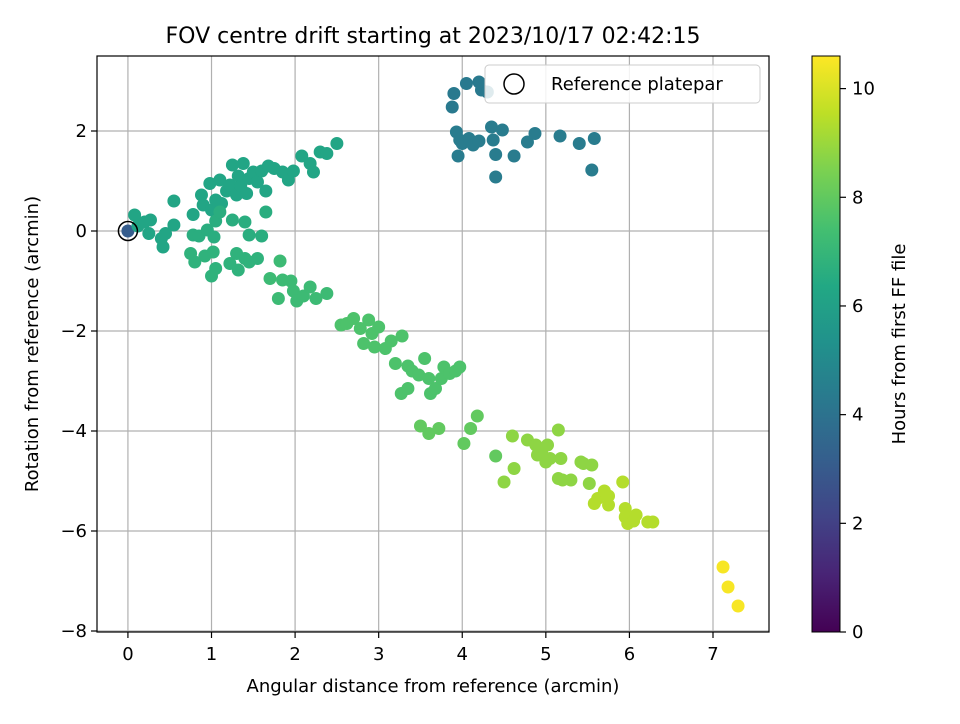  What do you see at coordinates (514, 84) in the screenshot?
I see `legend-marker-icon` at bounding box center [514, 84].